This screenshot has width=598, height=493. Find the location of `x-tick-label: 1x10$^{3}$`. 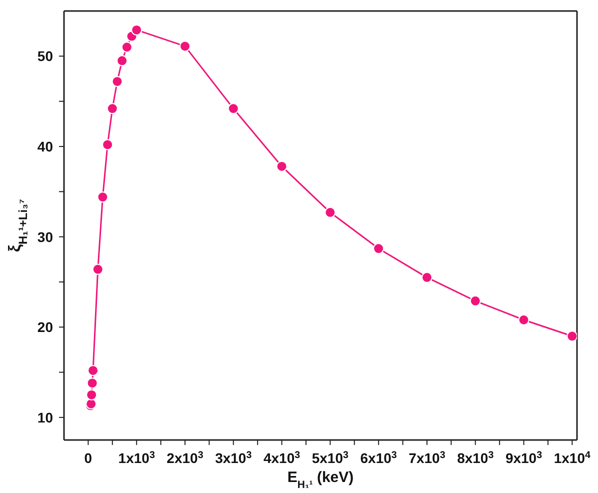

x-tick-label: 1x10$^{3}$ is located at coordinates (137, 458).